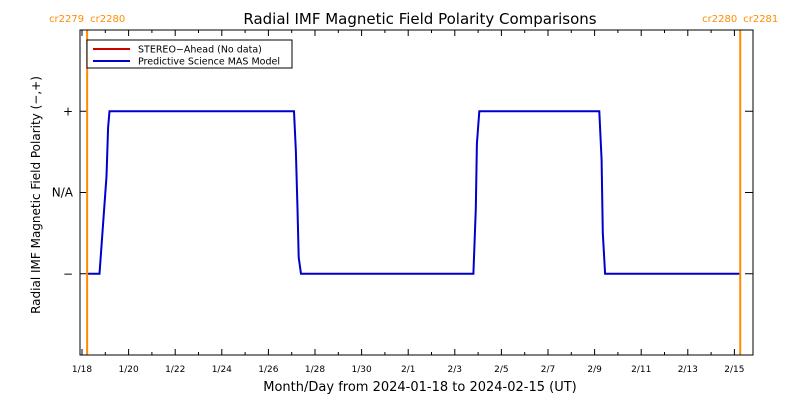 The image size is (800, 400). I want to click on y-tick-label: N/A, so click(63, 193).